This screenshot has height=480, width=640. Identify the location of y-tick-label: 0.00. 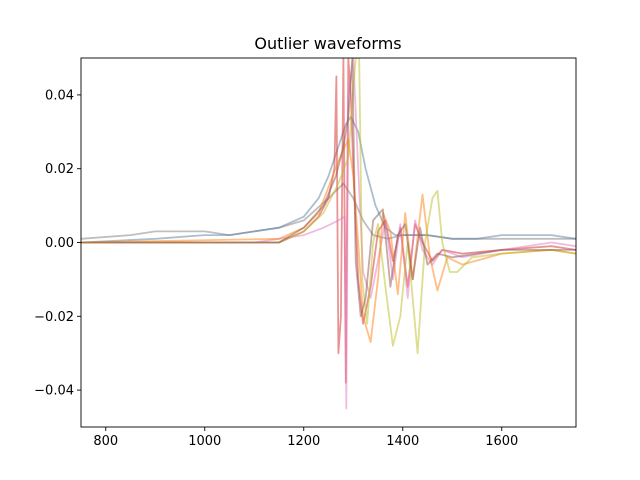
(59, 243).